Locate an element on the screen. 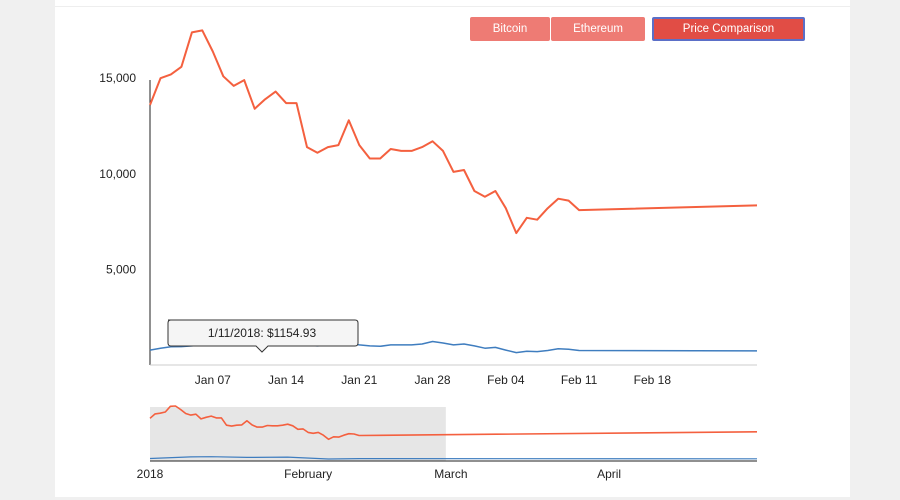 This screenshot has height=500, width=900. bitcoin-button: Bitcoin is located at coordinates (510, 29).